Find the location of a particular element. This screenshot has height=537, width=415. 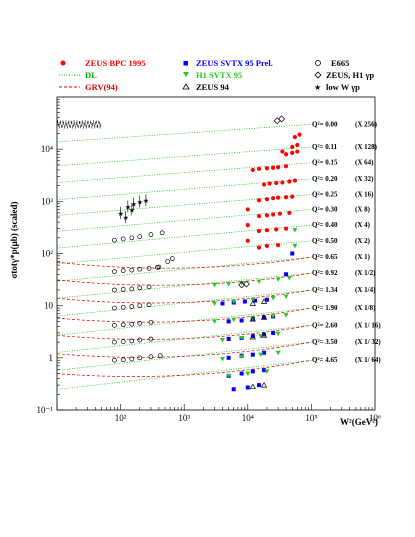

y-axis-title: σtotγ*p(μb) (scaled) is located at coordinates (14, 240).